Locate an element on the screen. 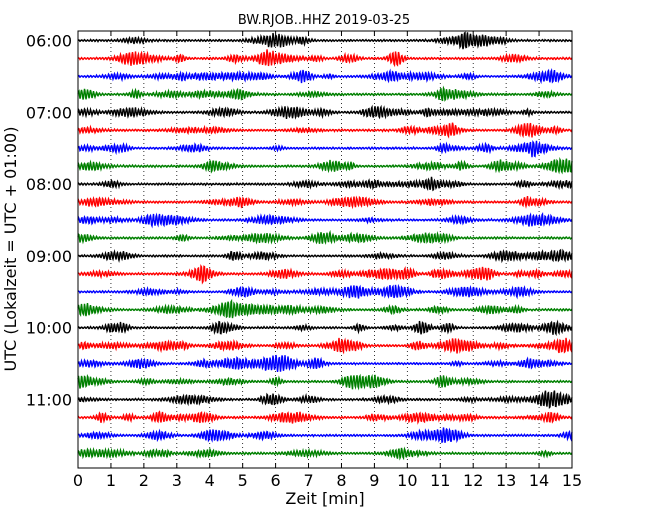  x-tick-label: 11 is located at coordinates (440, 480).